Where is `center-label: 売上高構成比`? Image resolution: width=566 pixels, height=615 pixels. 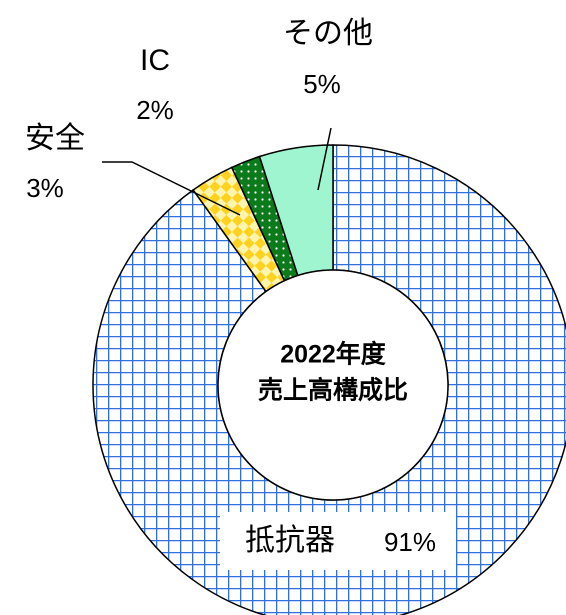
center-label: 売上高構成比 is located at coordinates (333, 390).